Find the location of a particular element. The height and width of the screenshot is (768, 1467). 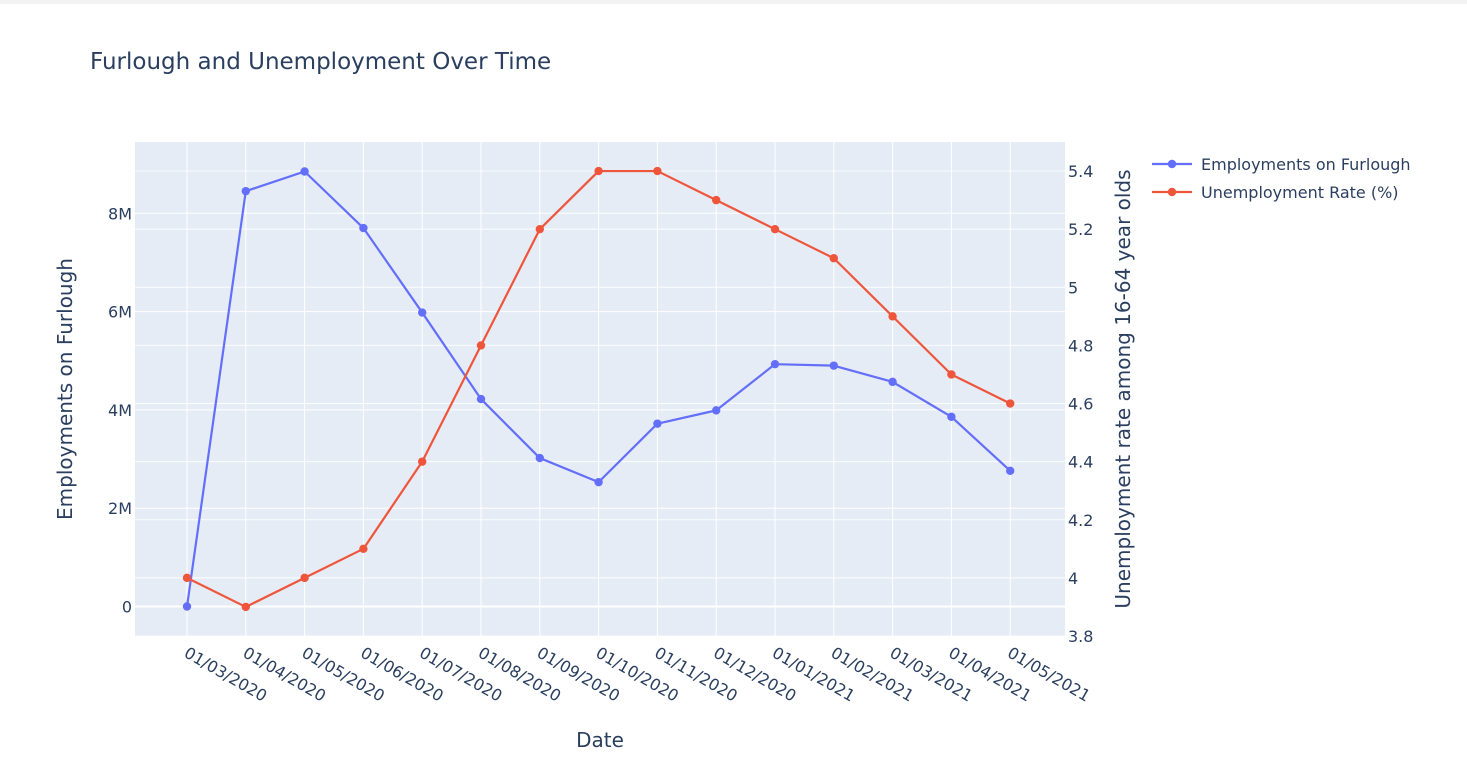

right-tick-label: 5.2 is located at coordinates (1080, 229).